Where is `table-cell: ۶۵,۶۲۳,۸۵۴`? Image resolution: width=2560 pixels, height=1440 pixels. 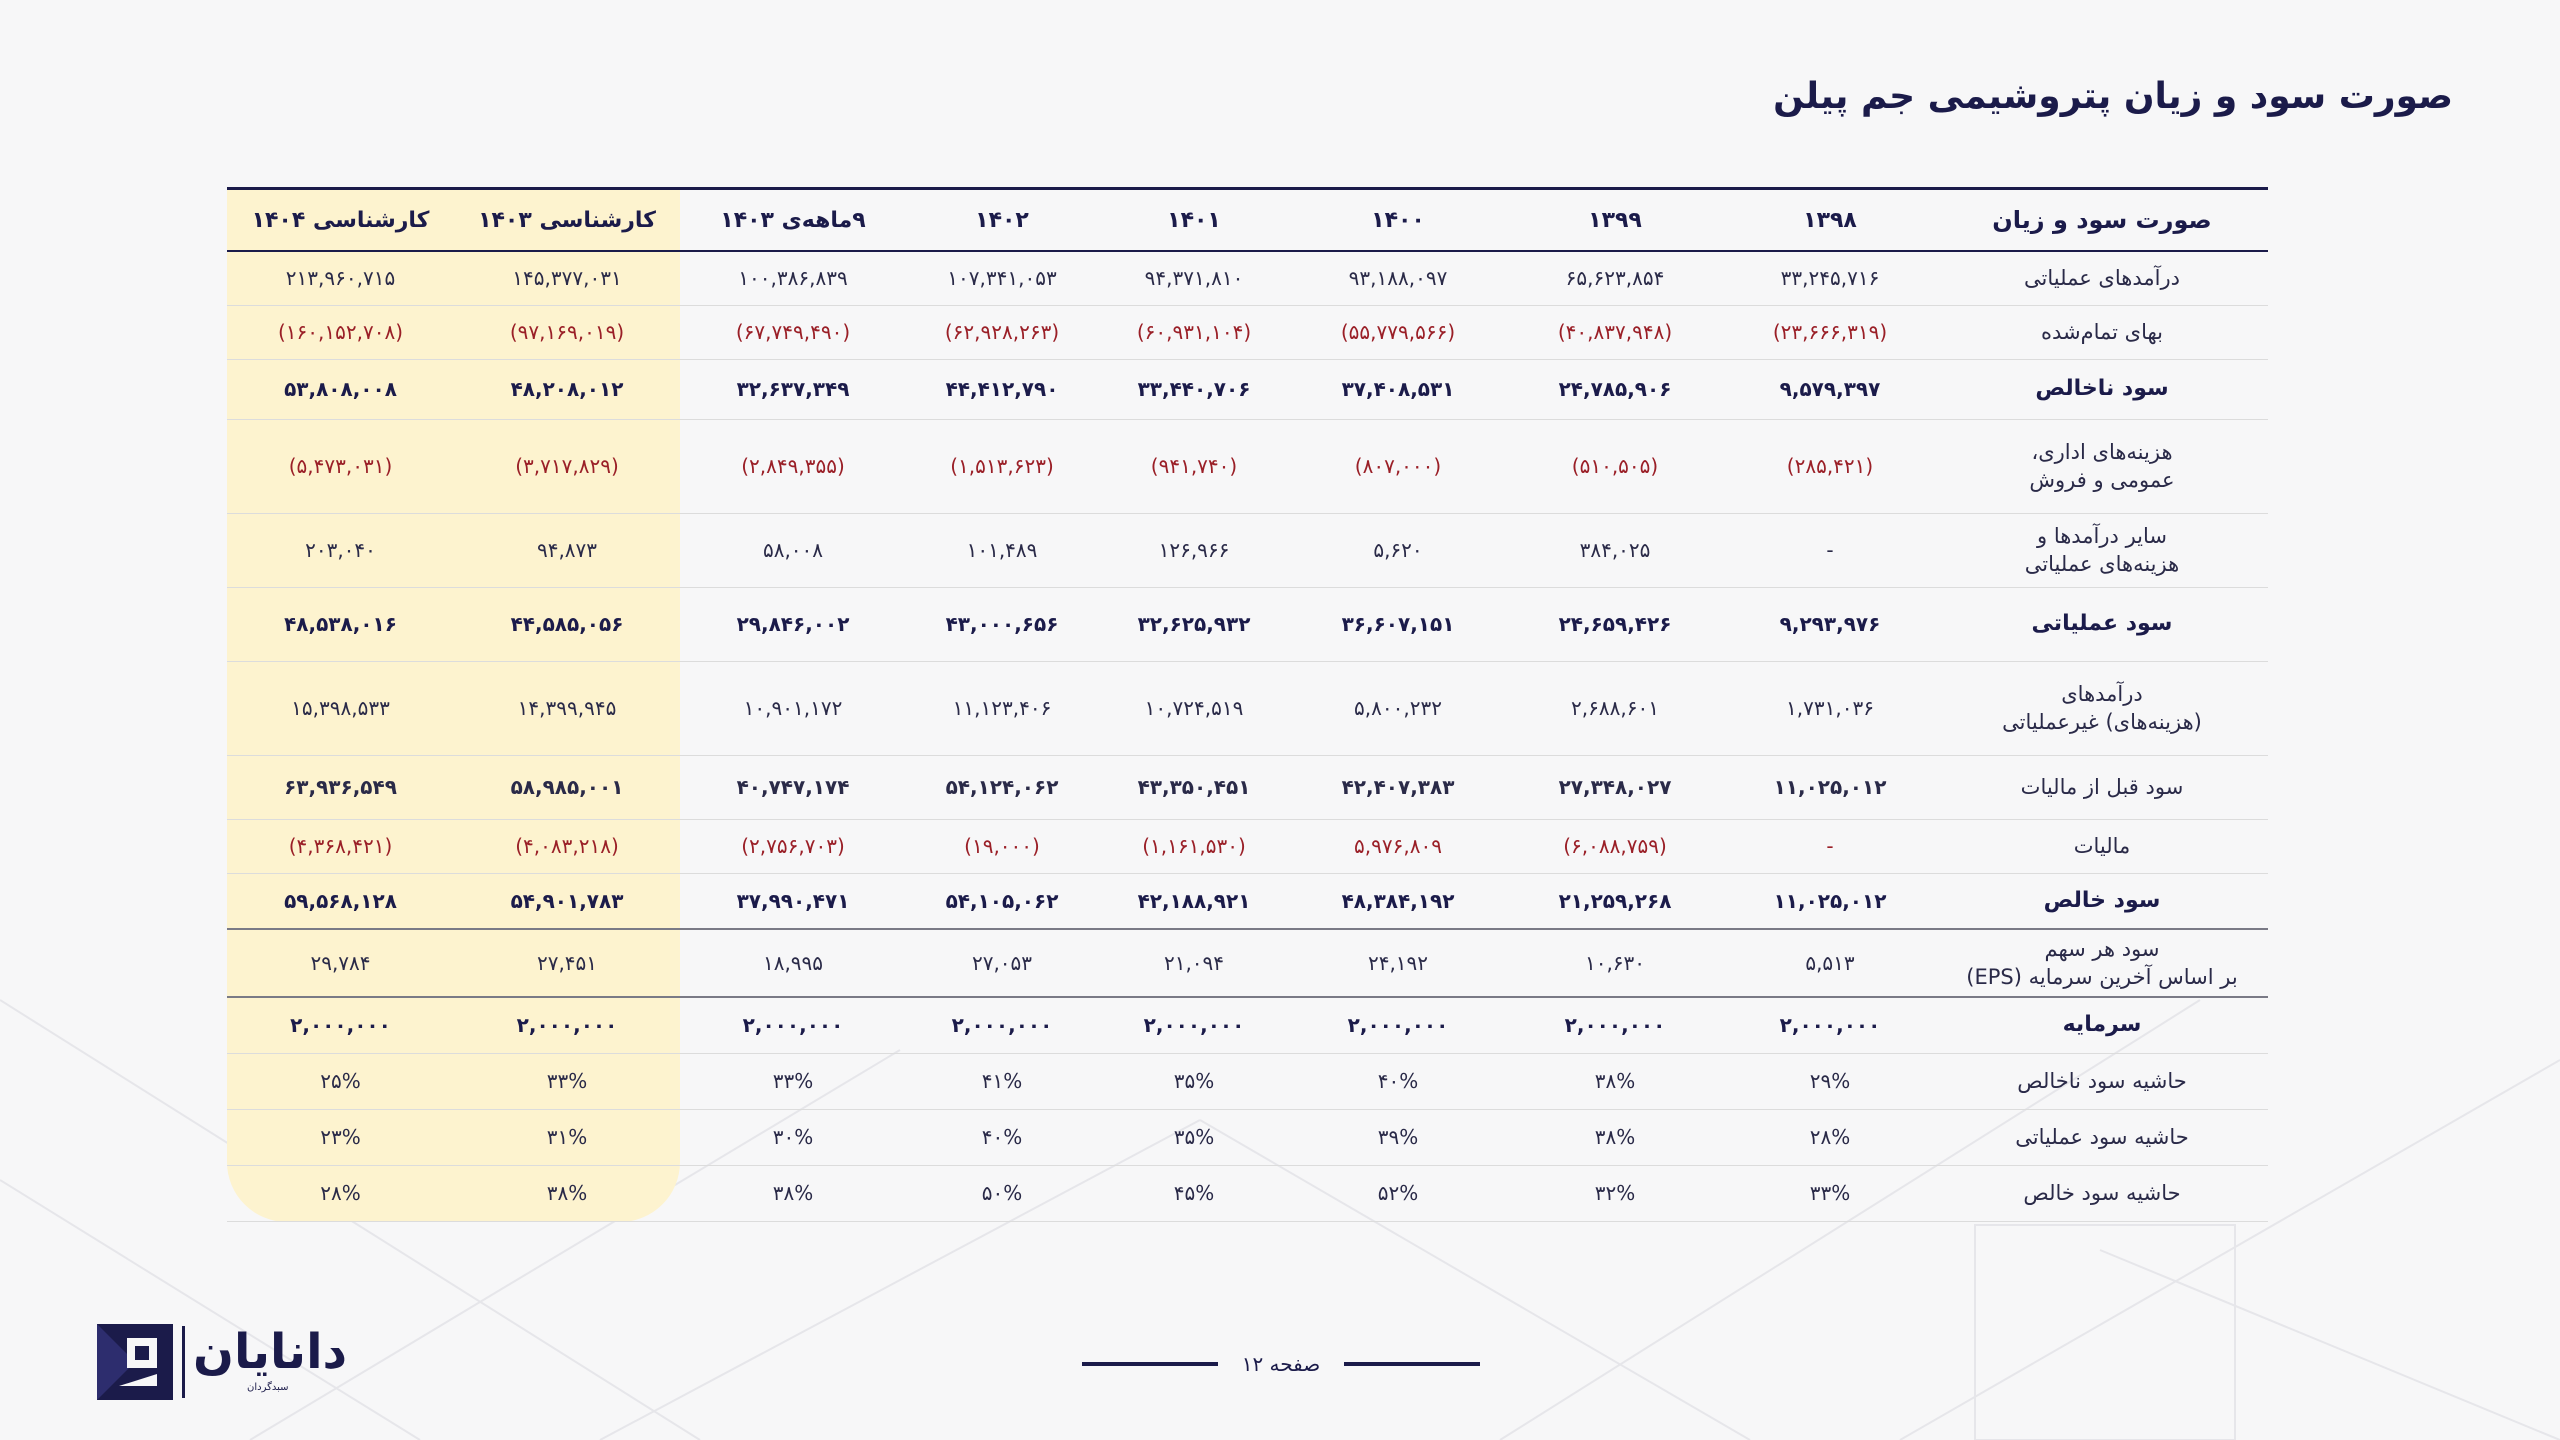
table-cell: ۶۵,۶۲۳,۸۵۴ is located at coordinates (1615, 278).